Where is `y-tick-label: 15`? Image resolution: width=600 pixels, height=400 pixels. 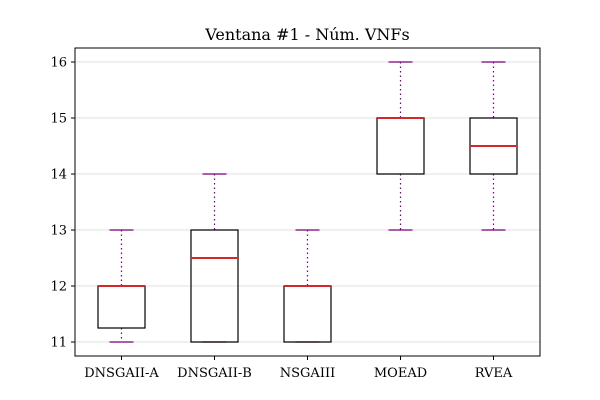
y-tick-label: 15 is located at coordinates (58, 119).